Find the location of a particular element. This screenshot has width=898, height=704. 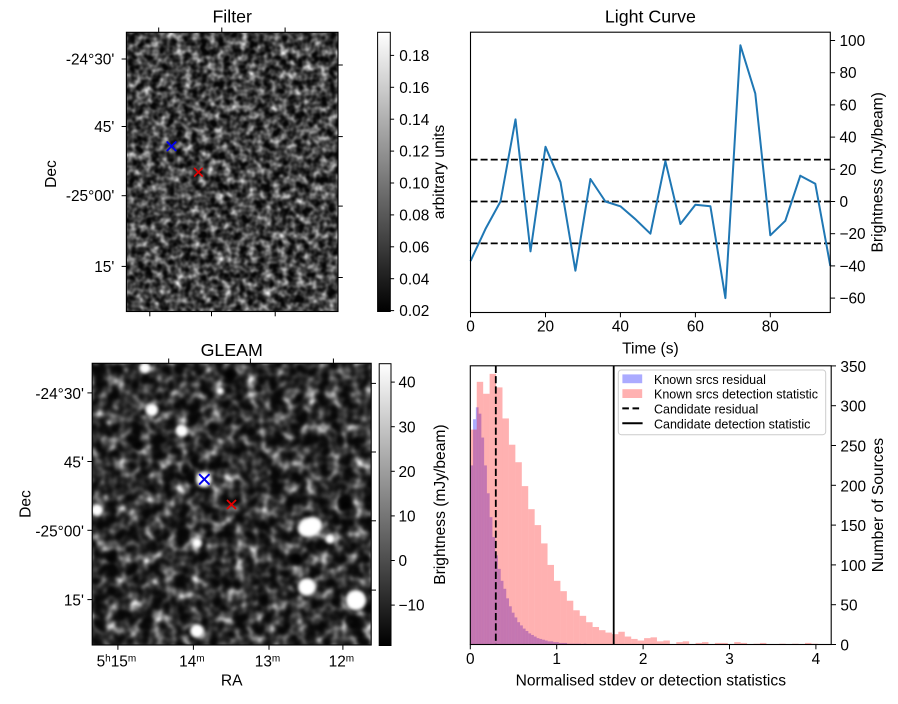

svg-text: GLEAM is located at coordinates (232, 350).